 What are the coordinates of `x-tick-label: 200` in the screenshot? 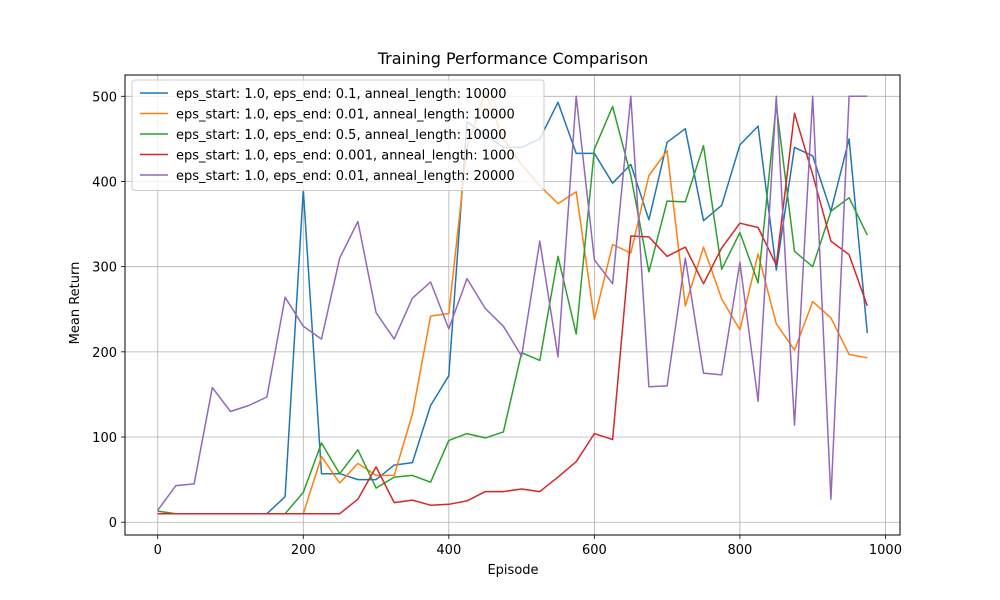 It's located at (303, 550).